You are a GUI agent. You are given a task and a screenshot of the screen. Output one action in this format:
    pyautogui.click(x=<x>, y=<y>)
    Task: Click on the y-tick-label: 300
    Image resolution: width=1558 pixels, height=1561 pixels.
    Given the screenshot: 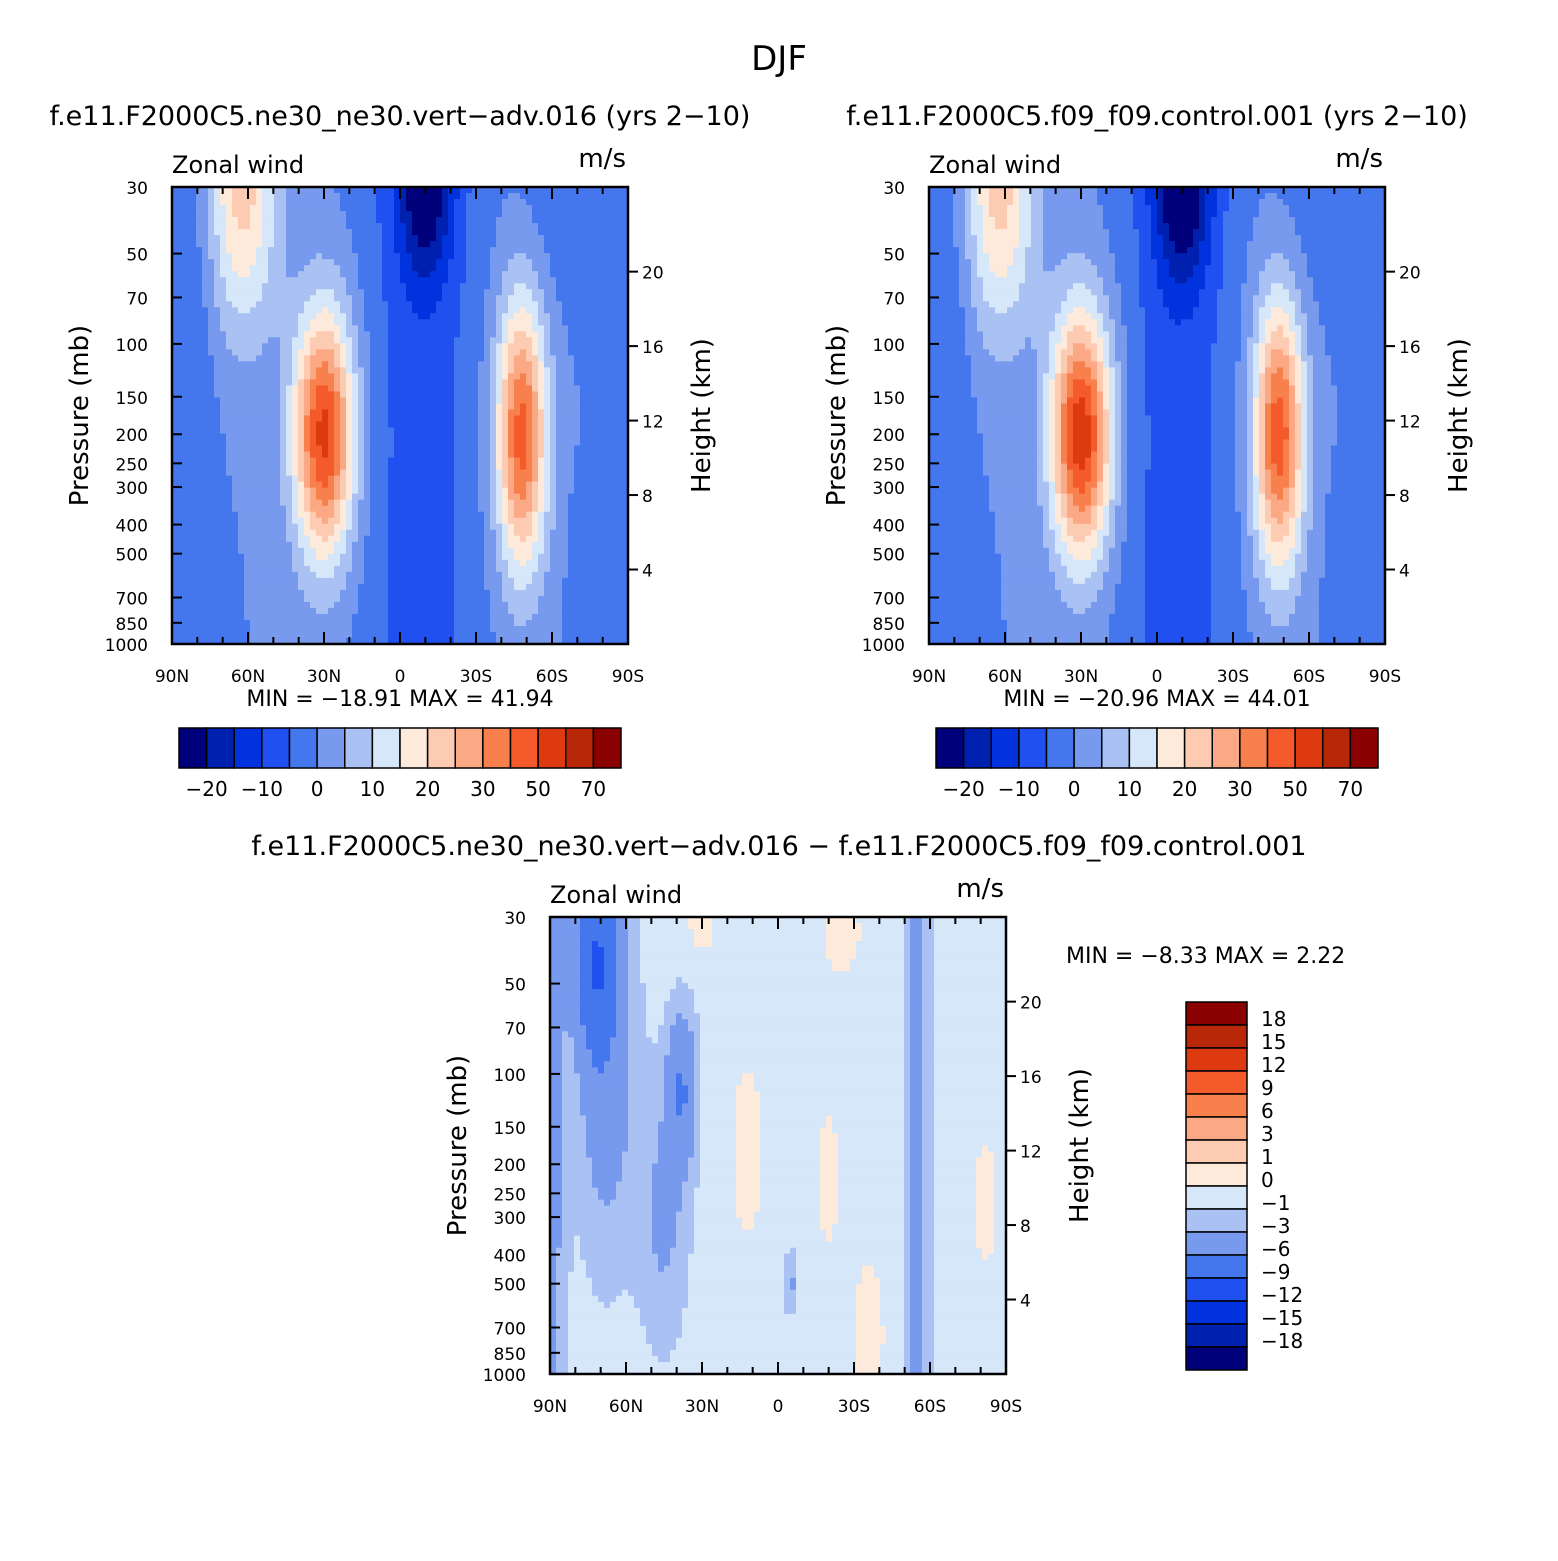 What is the action you would take?
    pyautogui.click(x=132, y=489)
    